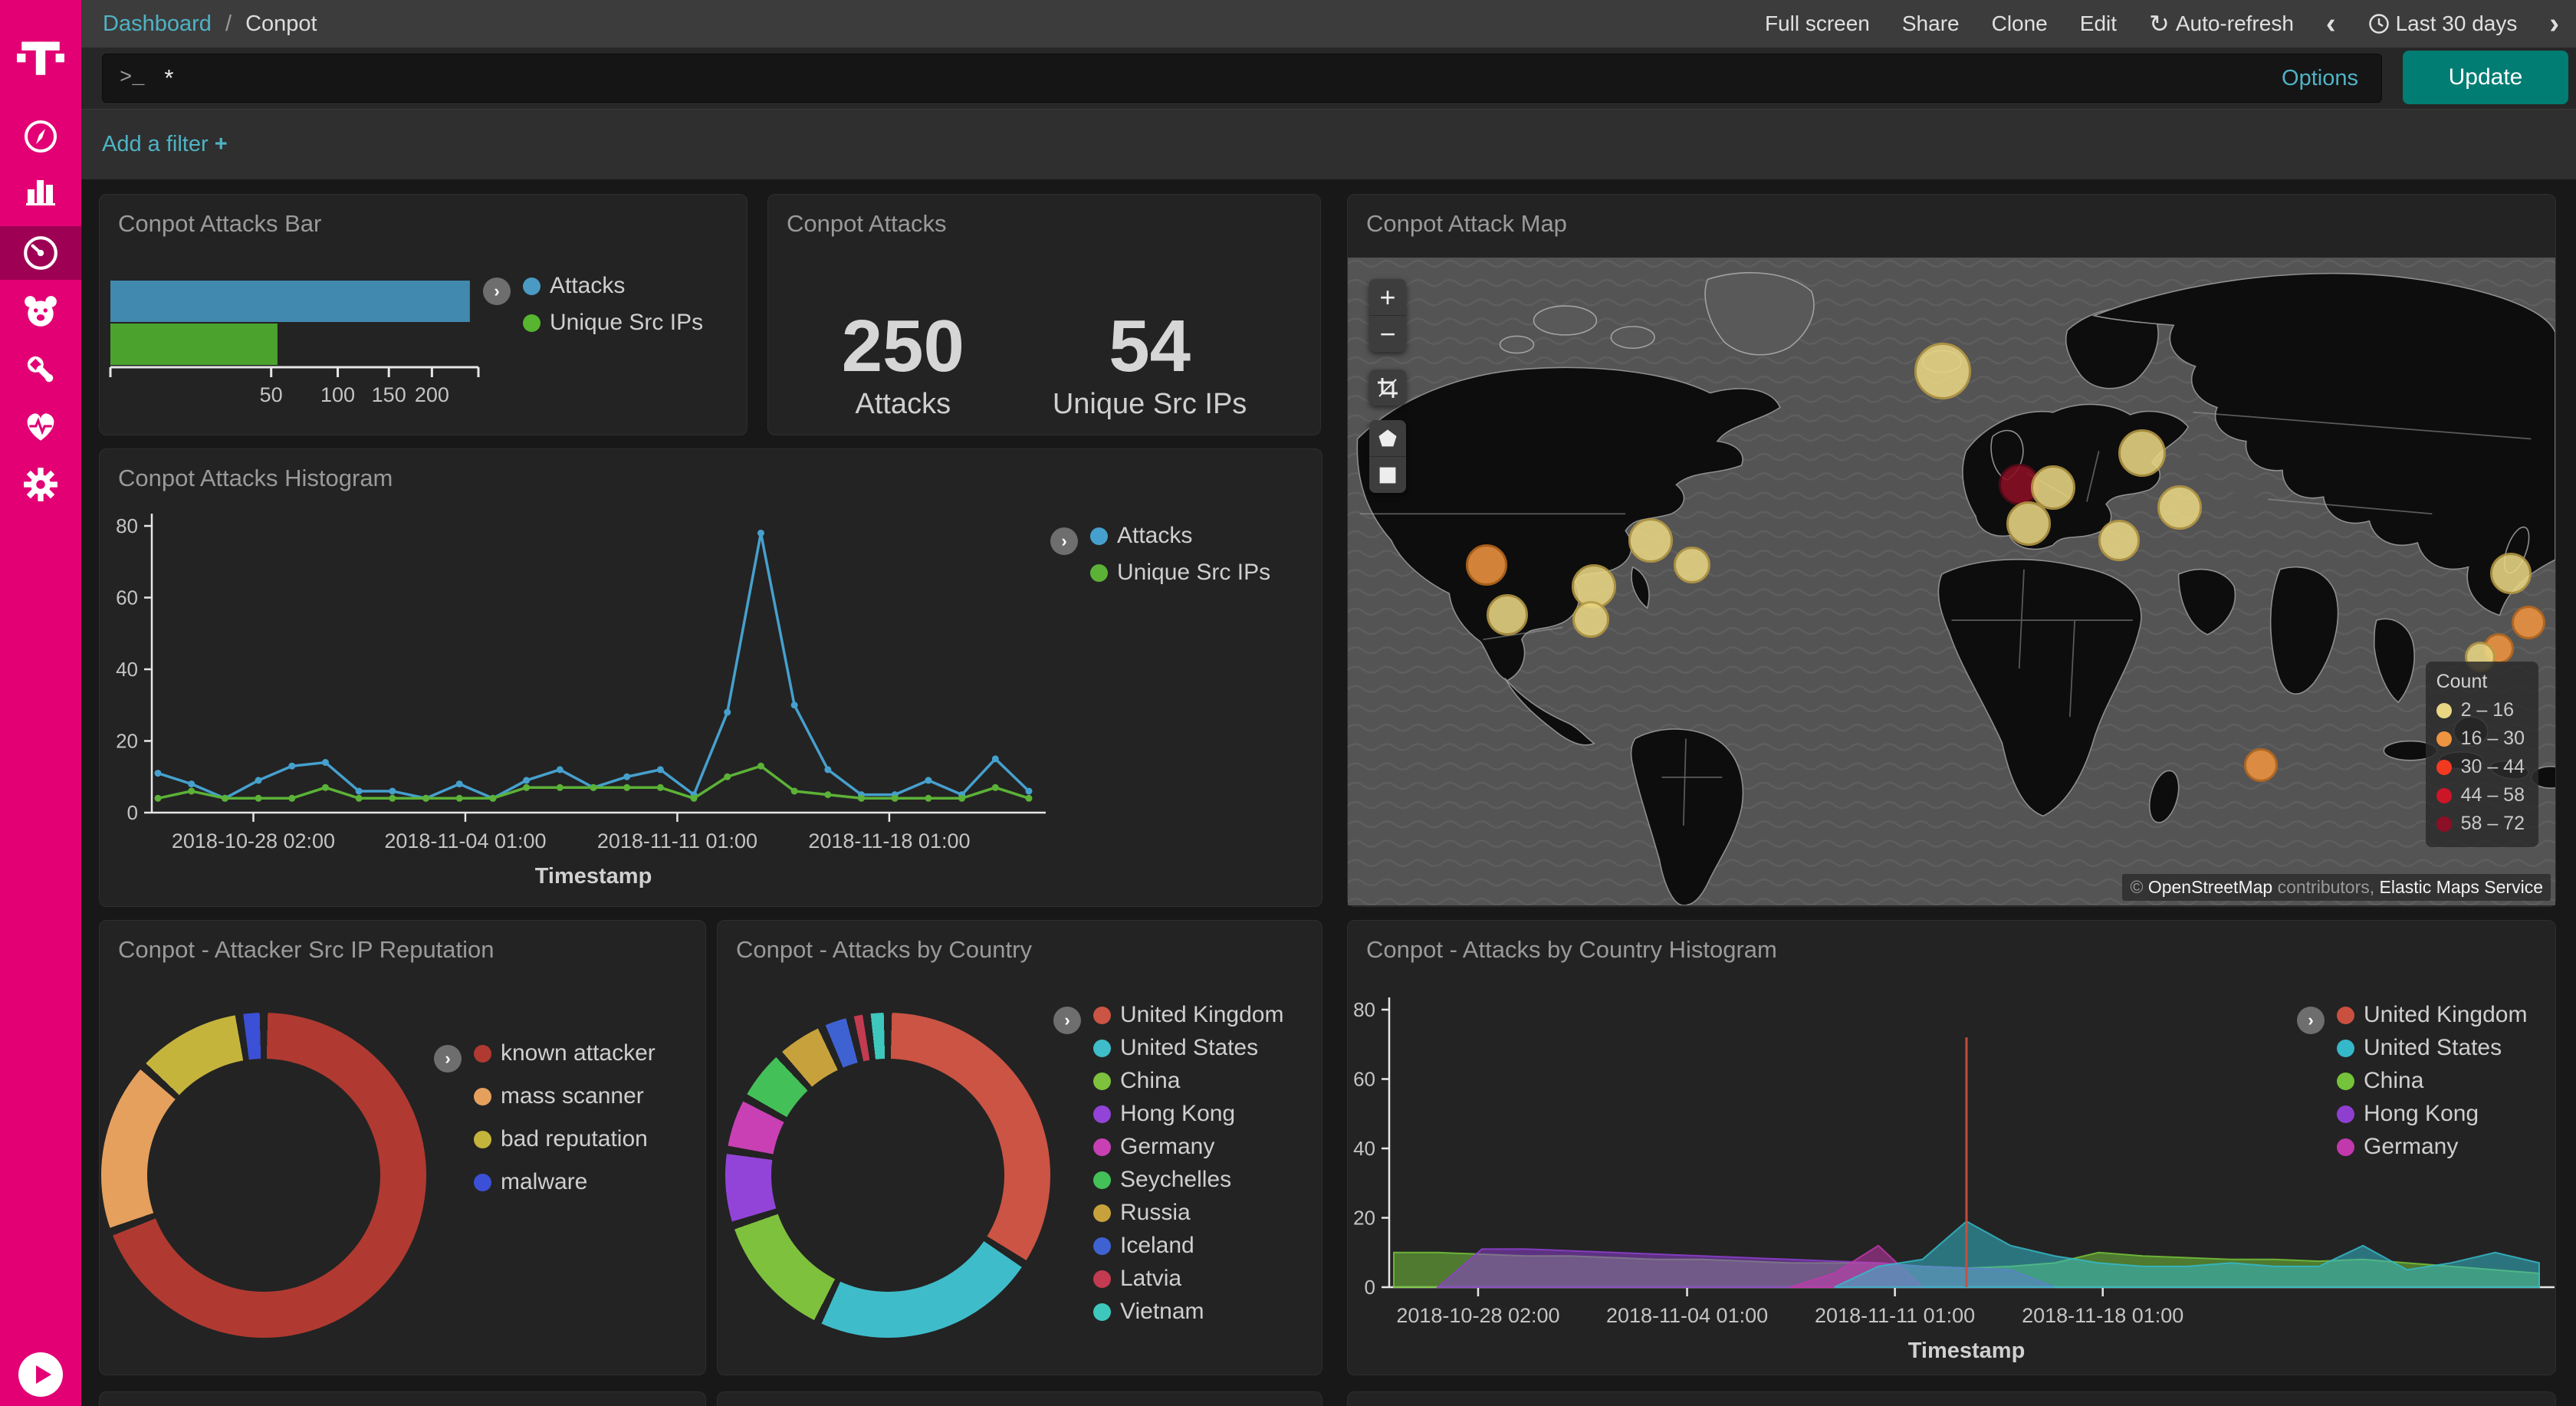 The image size is (2576, 1406). I want to click on sidebar-collapse-button, so click(41, 1375).